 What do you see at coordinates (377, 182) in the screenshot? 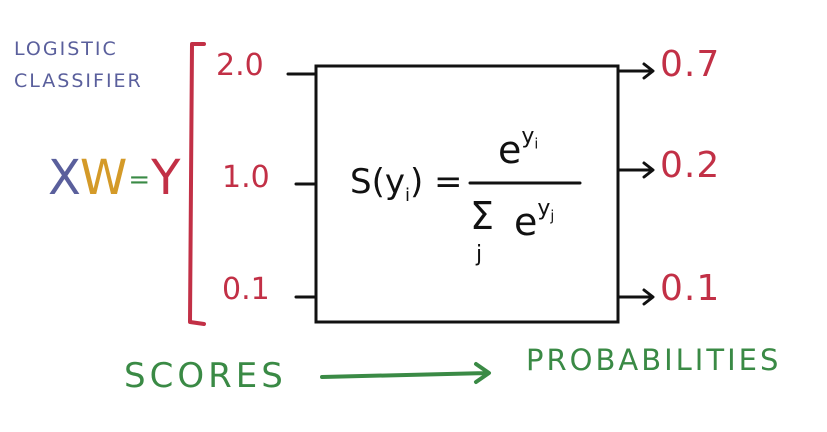
I see `softmax-lhs-text: S(y` at bounding box center [377, 182].